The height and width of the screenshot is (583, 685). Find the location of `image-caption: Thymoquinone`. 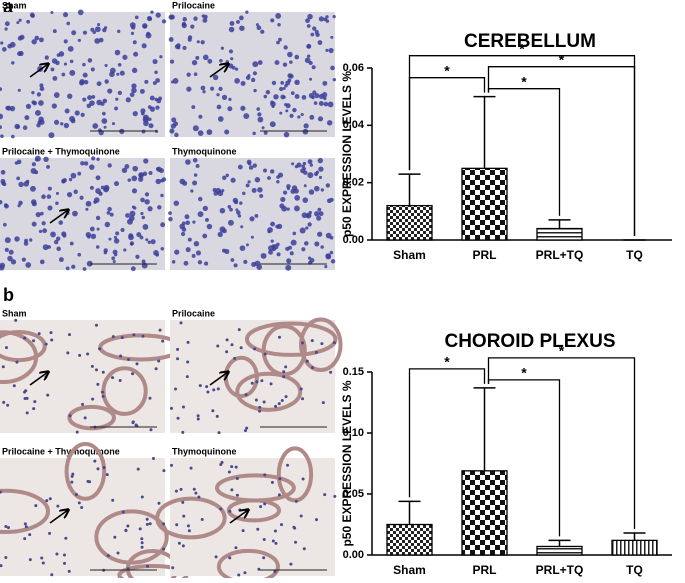

image-caption: Thymoquinone is located at coordinates (204, 451).